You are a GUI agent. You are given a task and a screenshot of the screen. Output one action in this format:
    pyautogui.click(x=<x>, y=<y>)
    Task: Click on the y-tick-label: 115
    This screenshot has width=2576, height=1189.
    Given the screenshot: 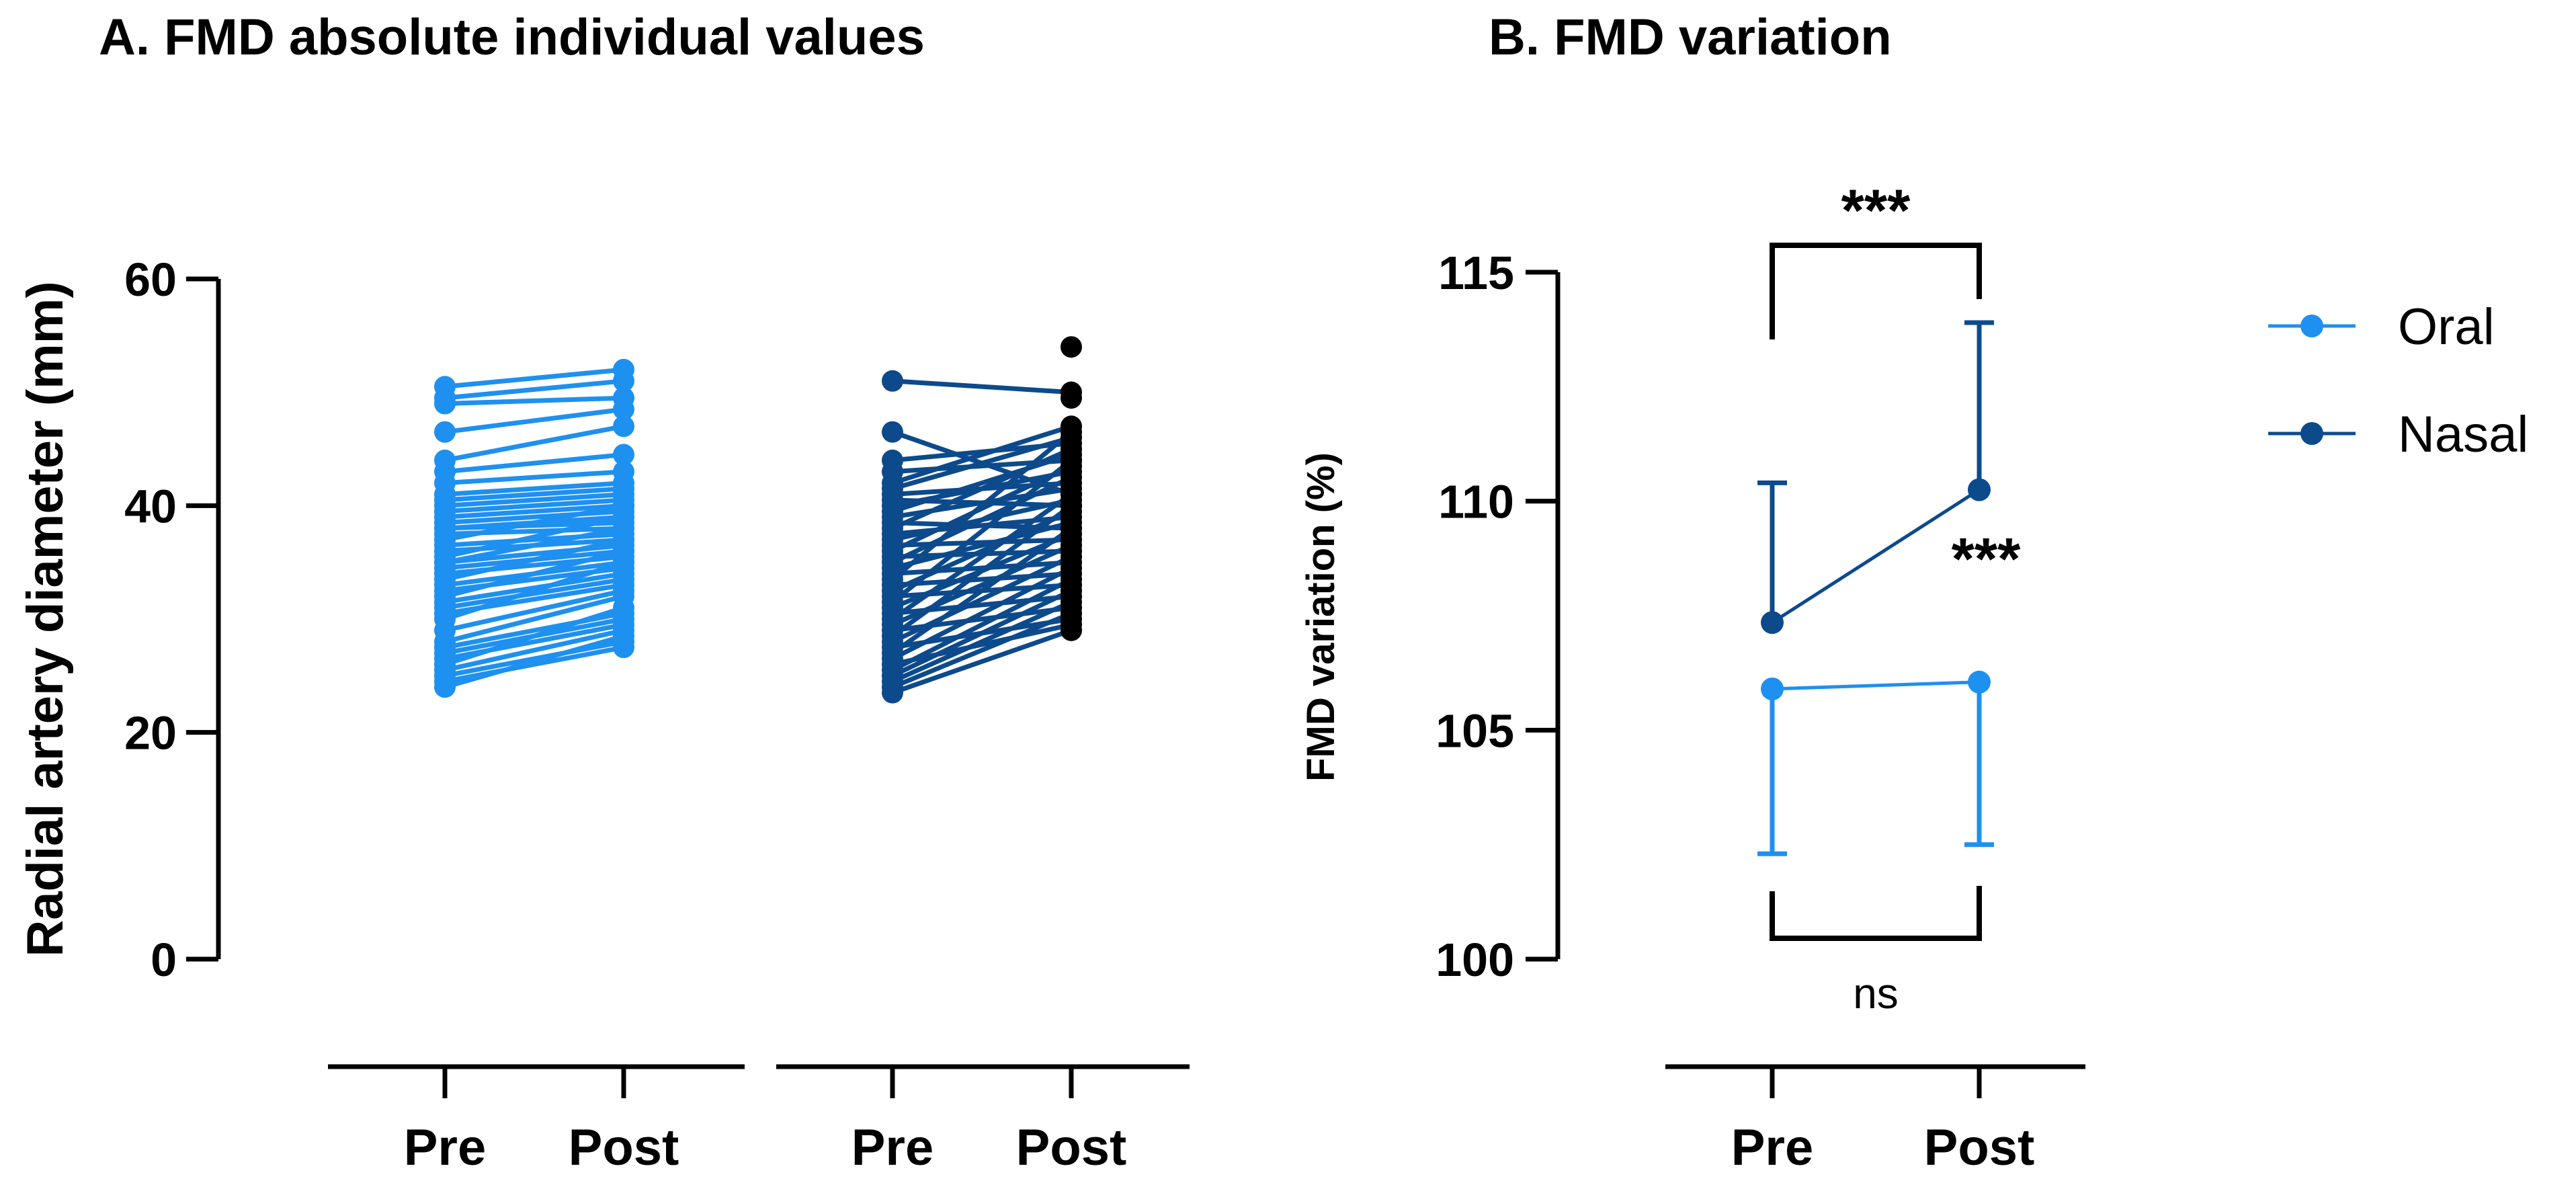 What is the action you would take?
    pyautogui.click(x=1476, y=273)
    